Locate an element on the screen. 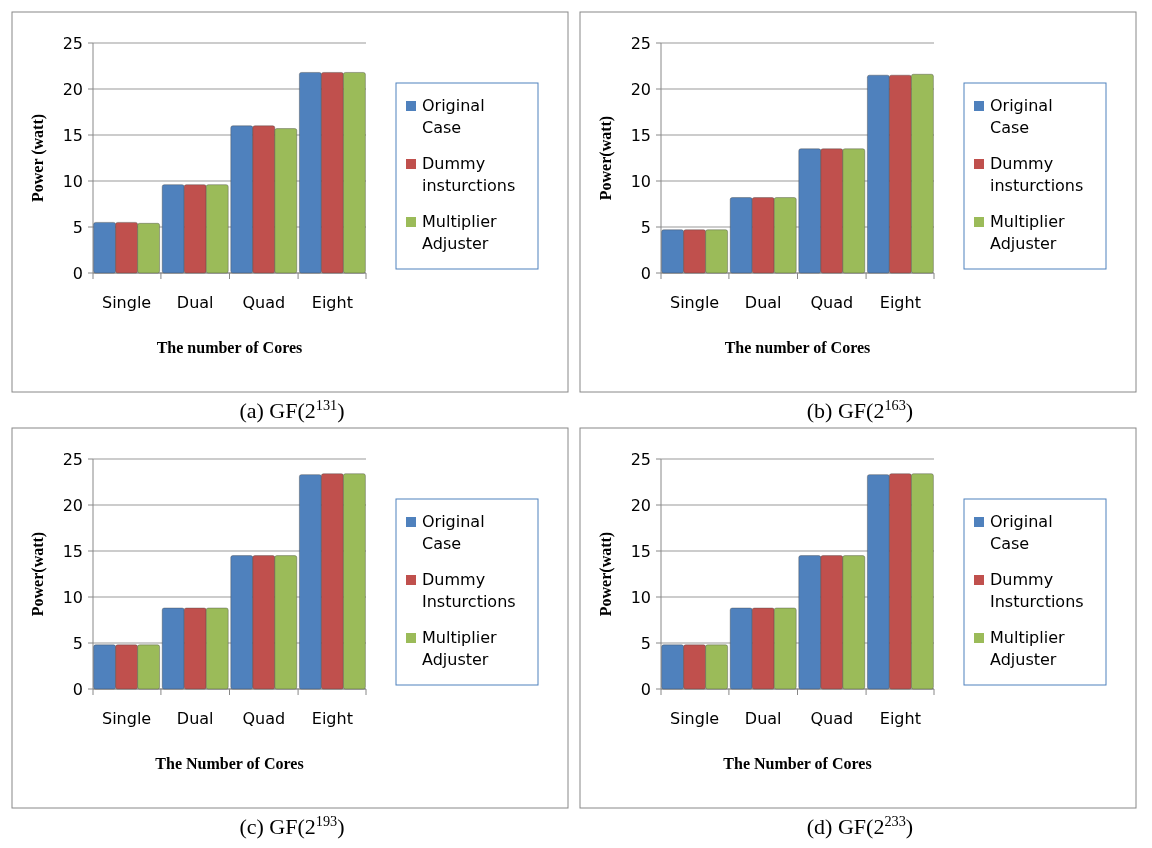 The height and width of the screenshot is (848, 1152). text: (c) GF(2$^{193}$) is located at coordinates (292, 826).